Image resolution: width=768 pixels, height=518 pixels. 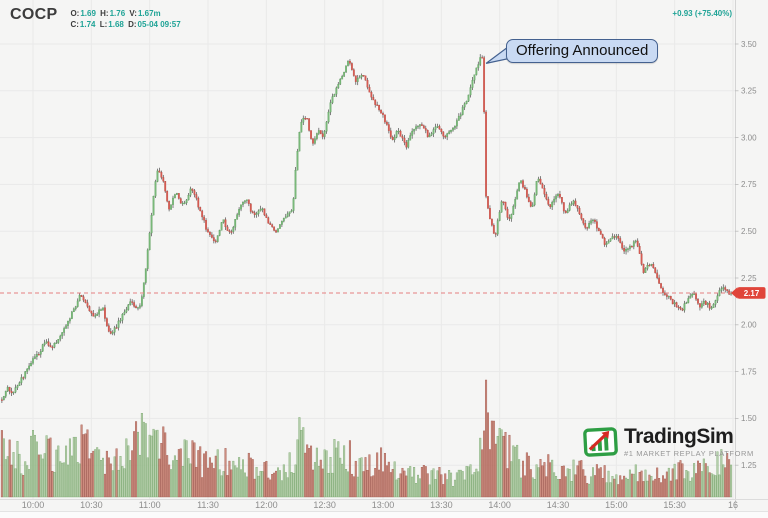 What do you see at coordinates (91, 505) in the screenshot?
I see `time-axis-label: 10:30` at bounding box center [91, 505].